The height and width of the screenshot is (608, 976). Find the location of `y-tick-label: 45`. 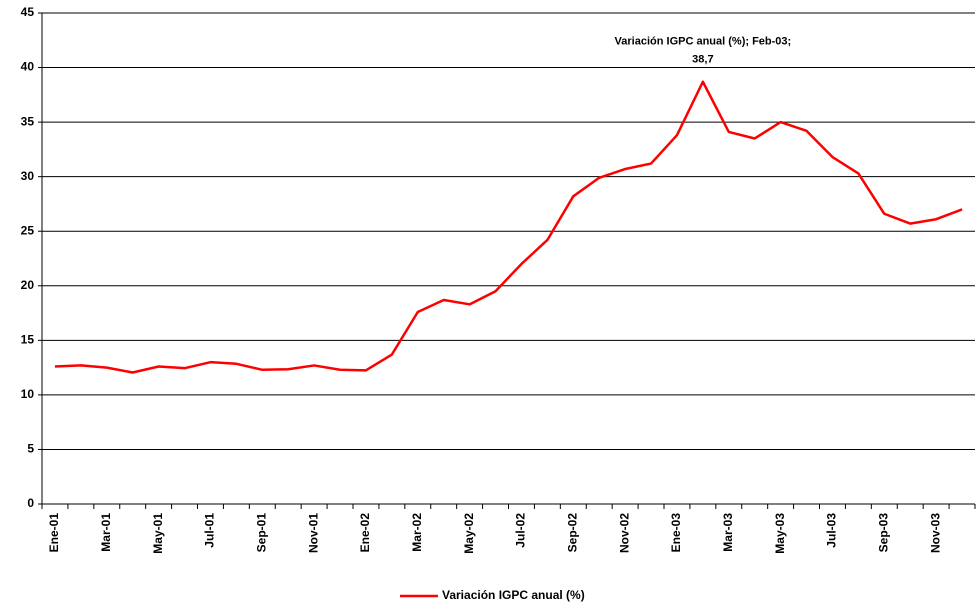

y-tick-label: 45 is located at coordinates (28, 12).